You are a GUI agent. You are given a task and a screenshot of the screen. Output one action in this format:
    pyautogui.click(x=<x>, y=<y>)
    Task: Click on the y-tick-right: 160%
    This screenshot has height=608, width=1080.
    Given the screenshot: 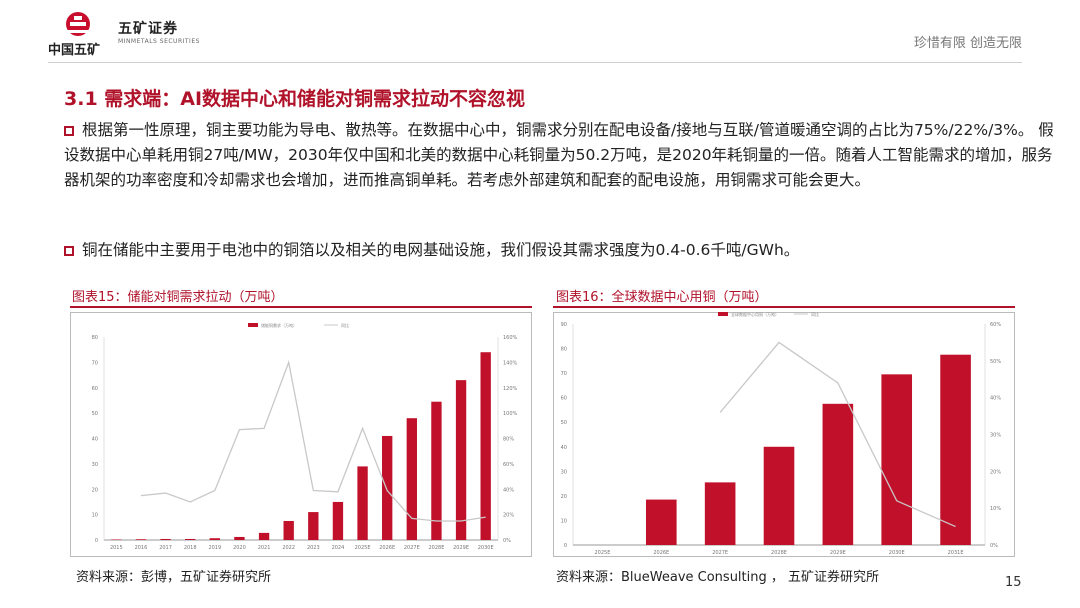 What is the action you would take?
    pyautogui.click(x=510, y=338)
    